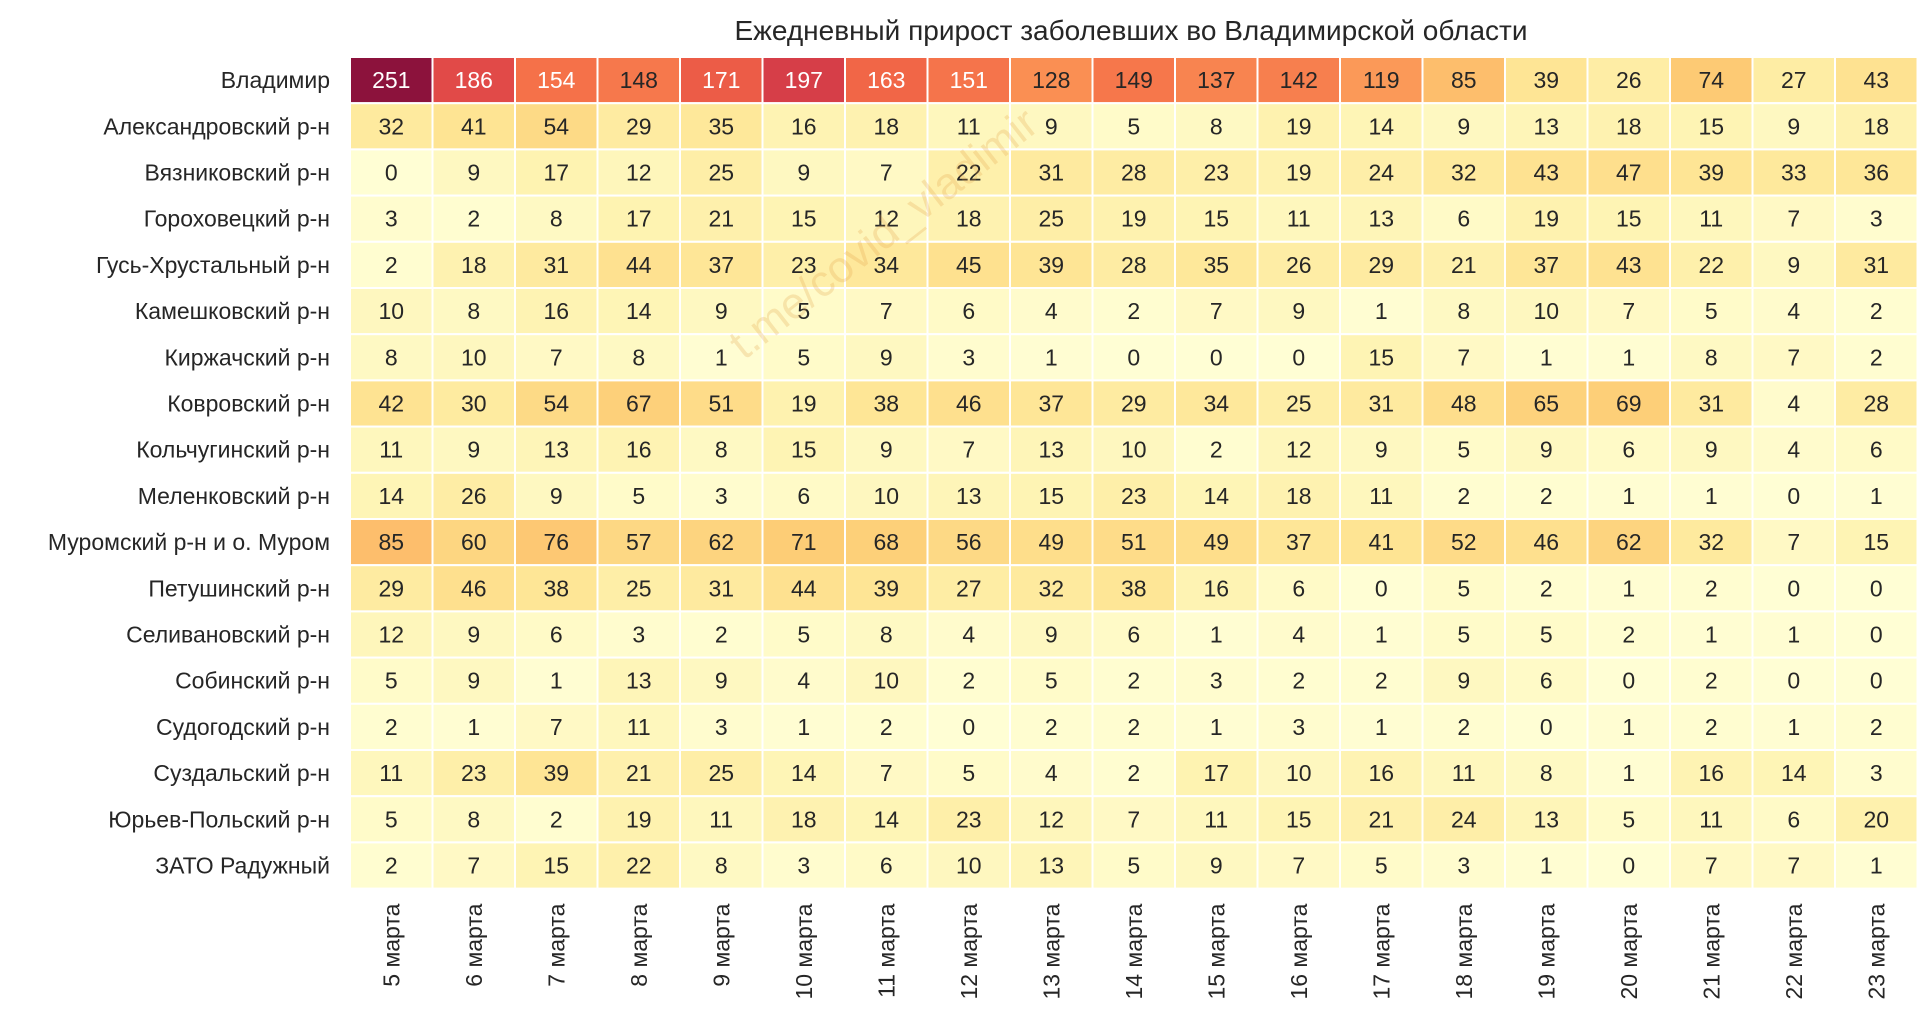 This screenshot has height=1025, width=1920. What do you see at coordinates (1629, 265) in the screenshot?
I see `cell-value-label: 43` at bounding box center [1629, 265].